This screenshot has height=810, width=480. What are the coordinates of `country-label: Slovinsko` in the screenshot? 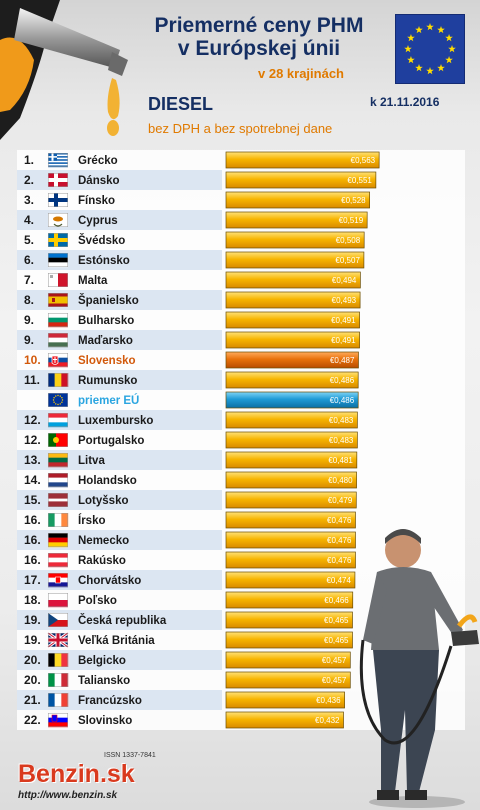 It's located at (105, 721).